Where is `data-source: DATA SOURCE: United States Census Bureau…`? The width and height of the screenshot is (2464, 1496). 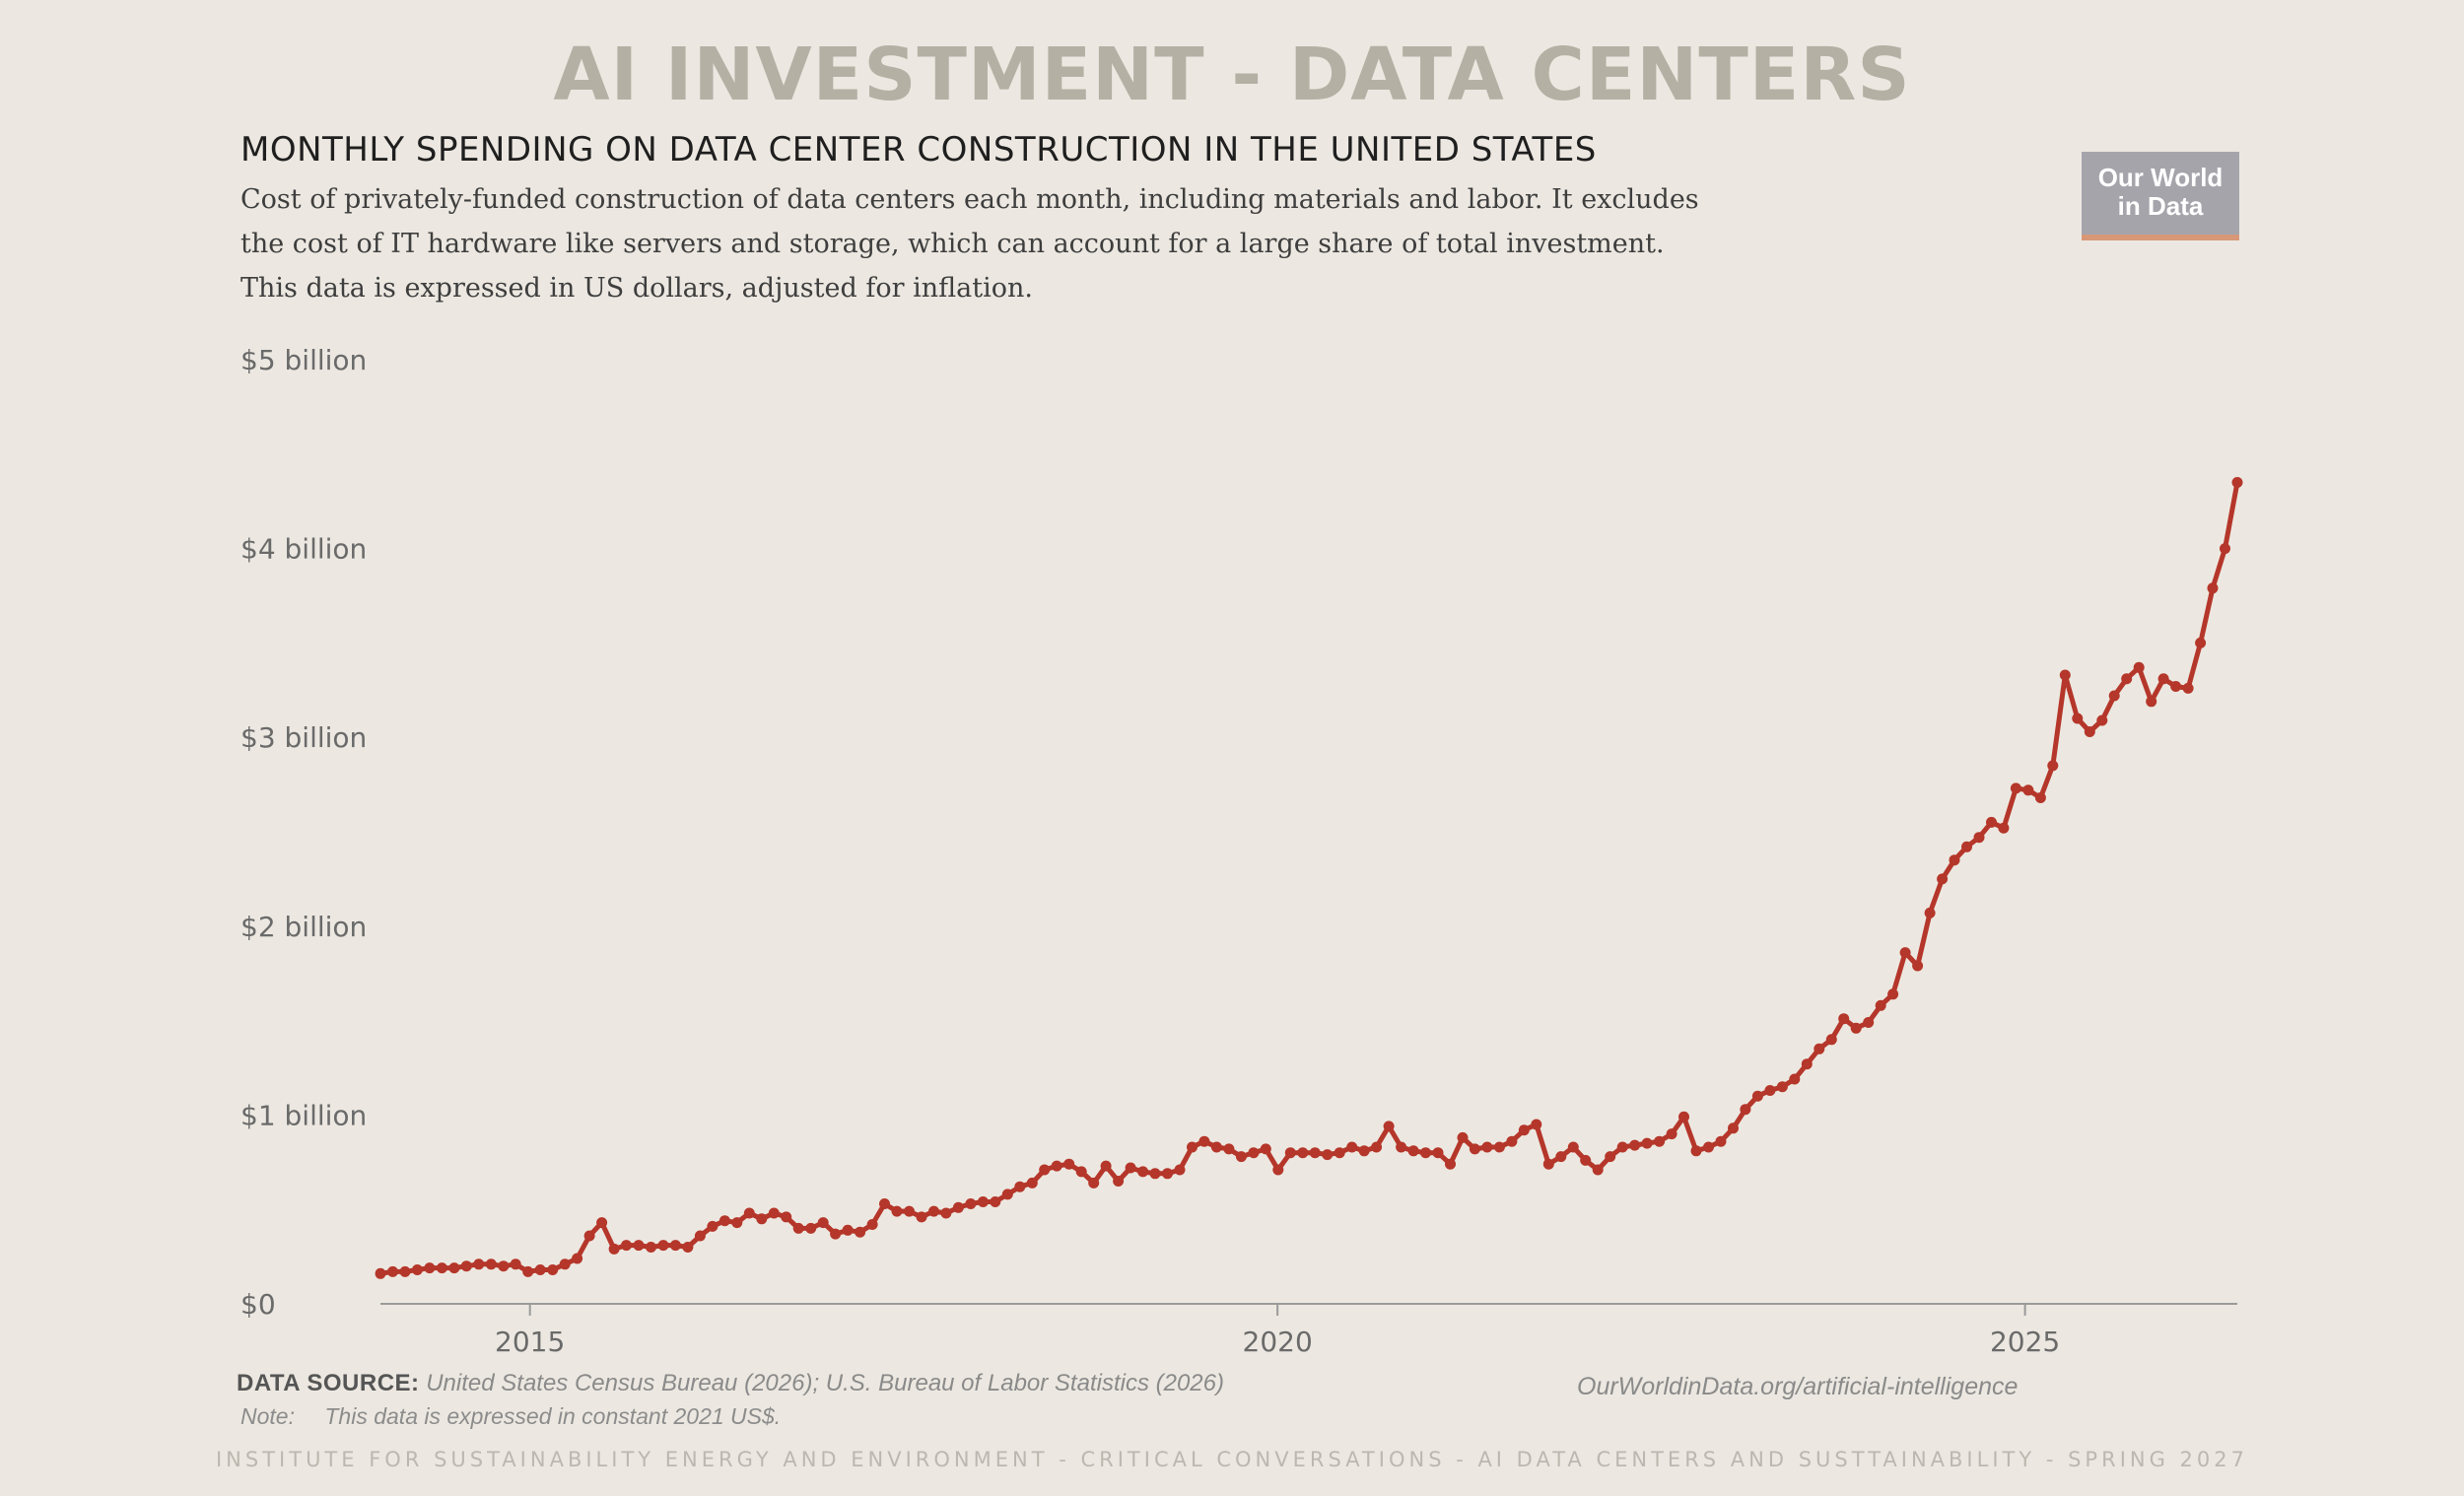
data-source: DATA SOURCE: United States Census Bureau… is located at coordinates (730, 1383).